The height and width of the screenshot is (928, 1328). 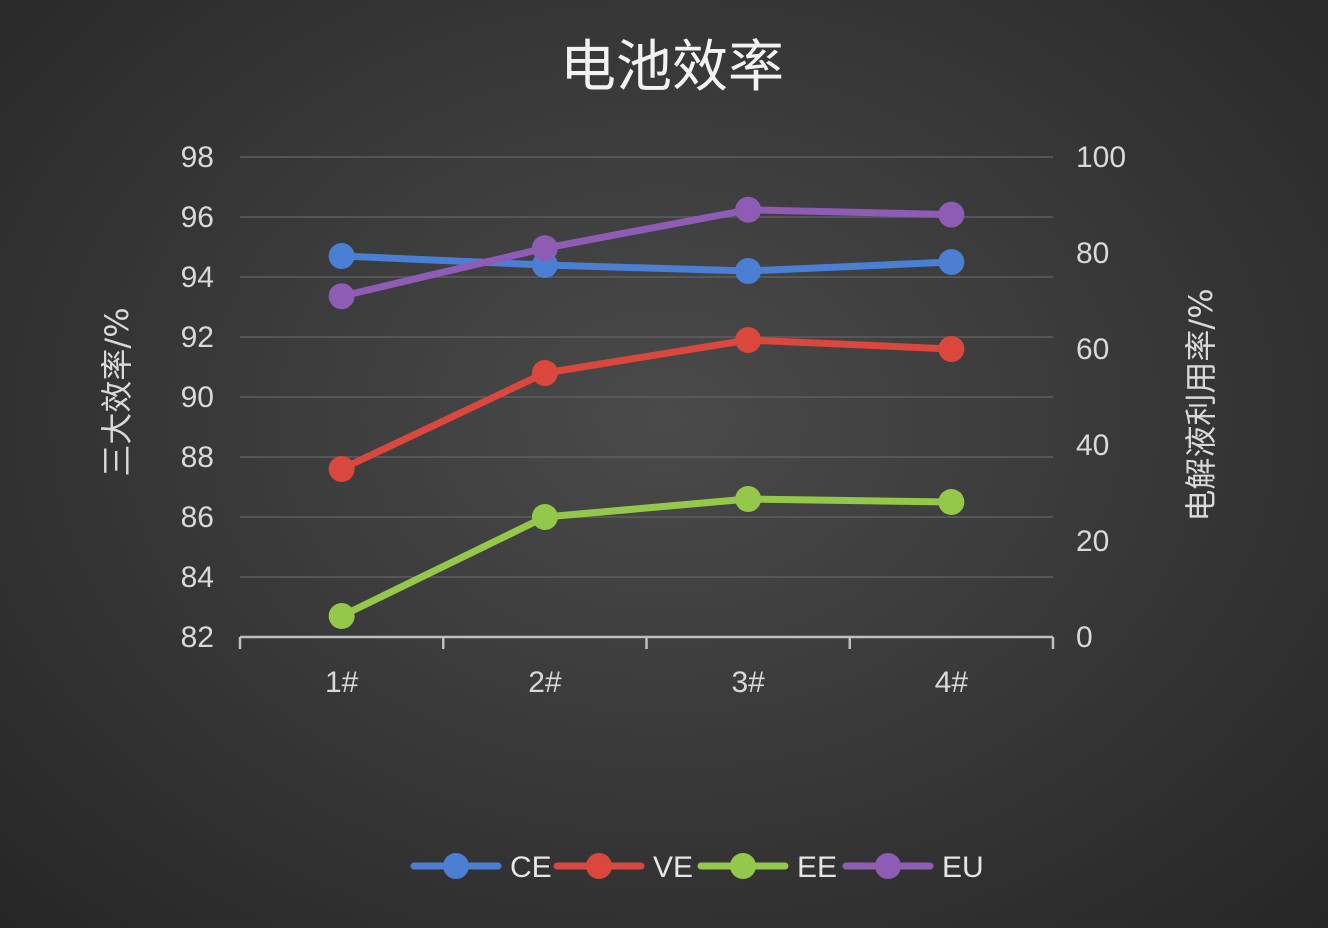 I want to click on series-eu, so click(x=646, y=253).